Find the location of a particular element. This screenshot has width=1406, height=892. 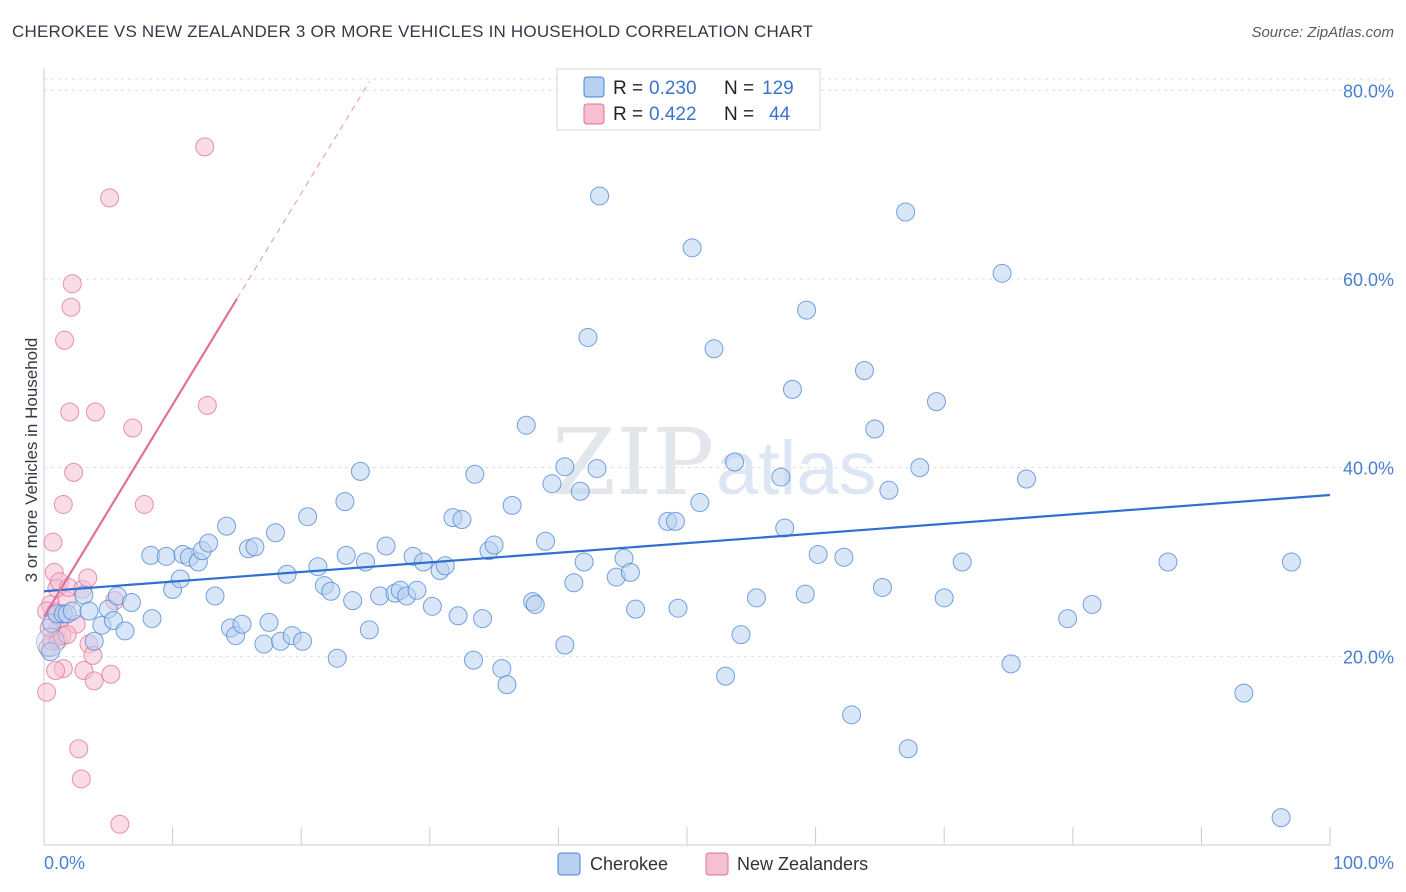

legend-n-label-1: N = is located at coordinates (739, 88).